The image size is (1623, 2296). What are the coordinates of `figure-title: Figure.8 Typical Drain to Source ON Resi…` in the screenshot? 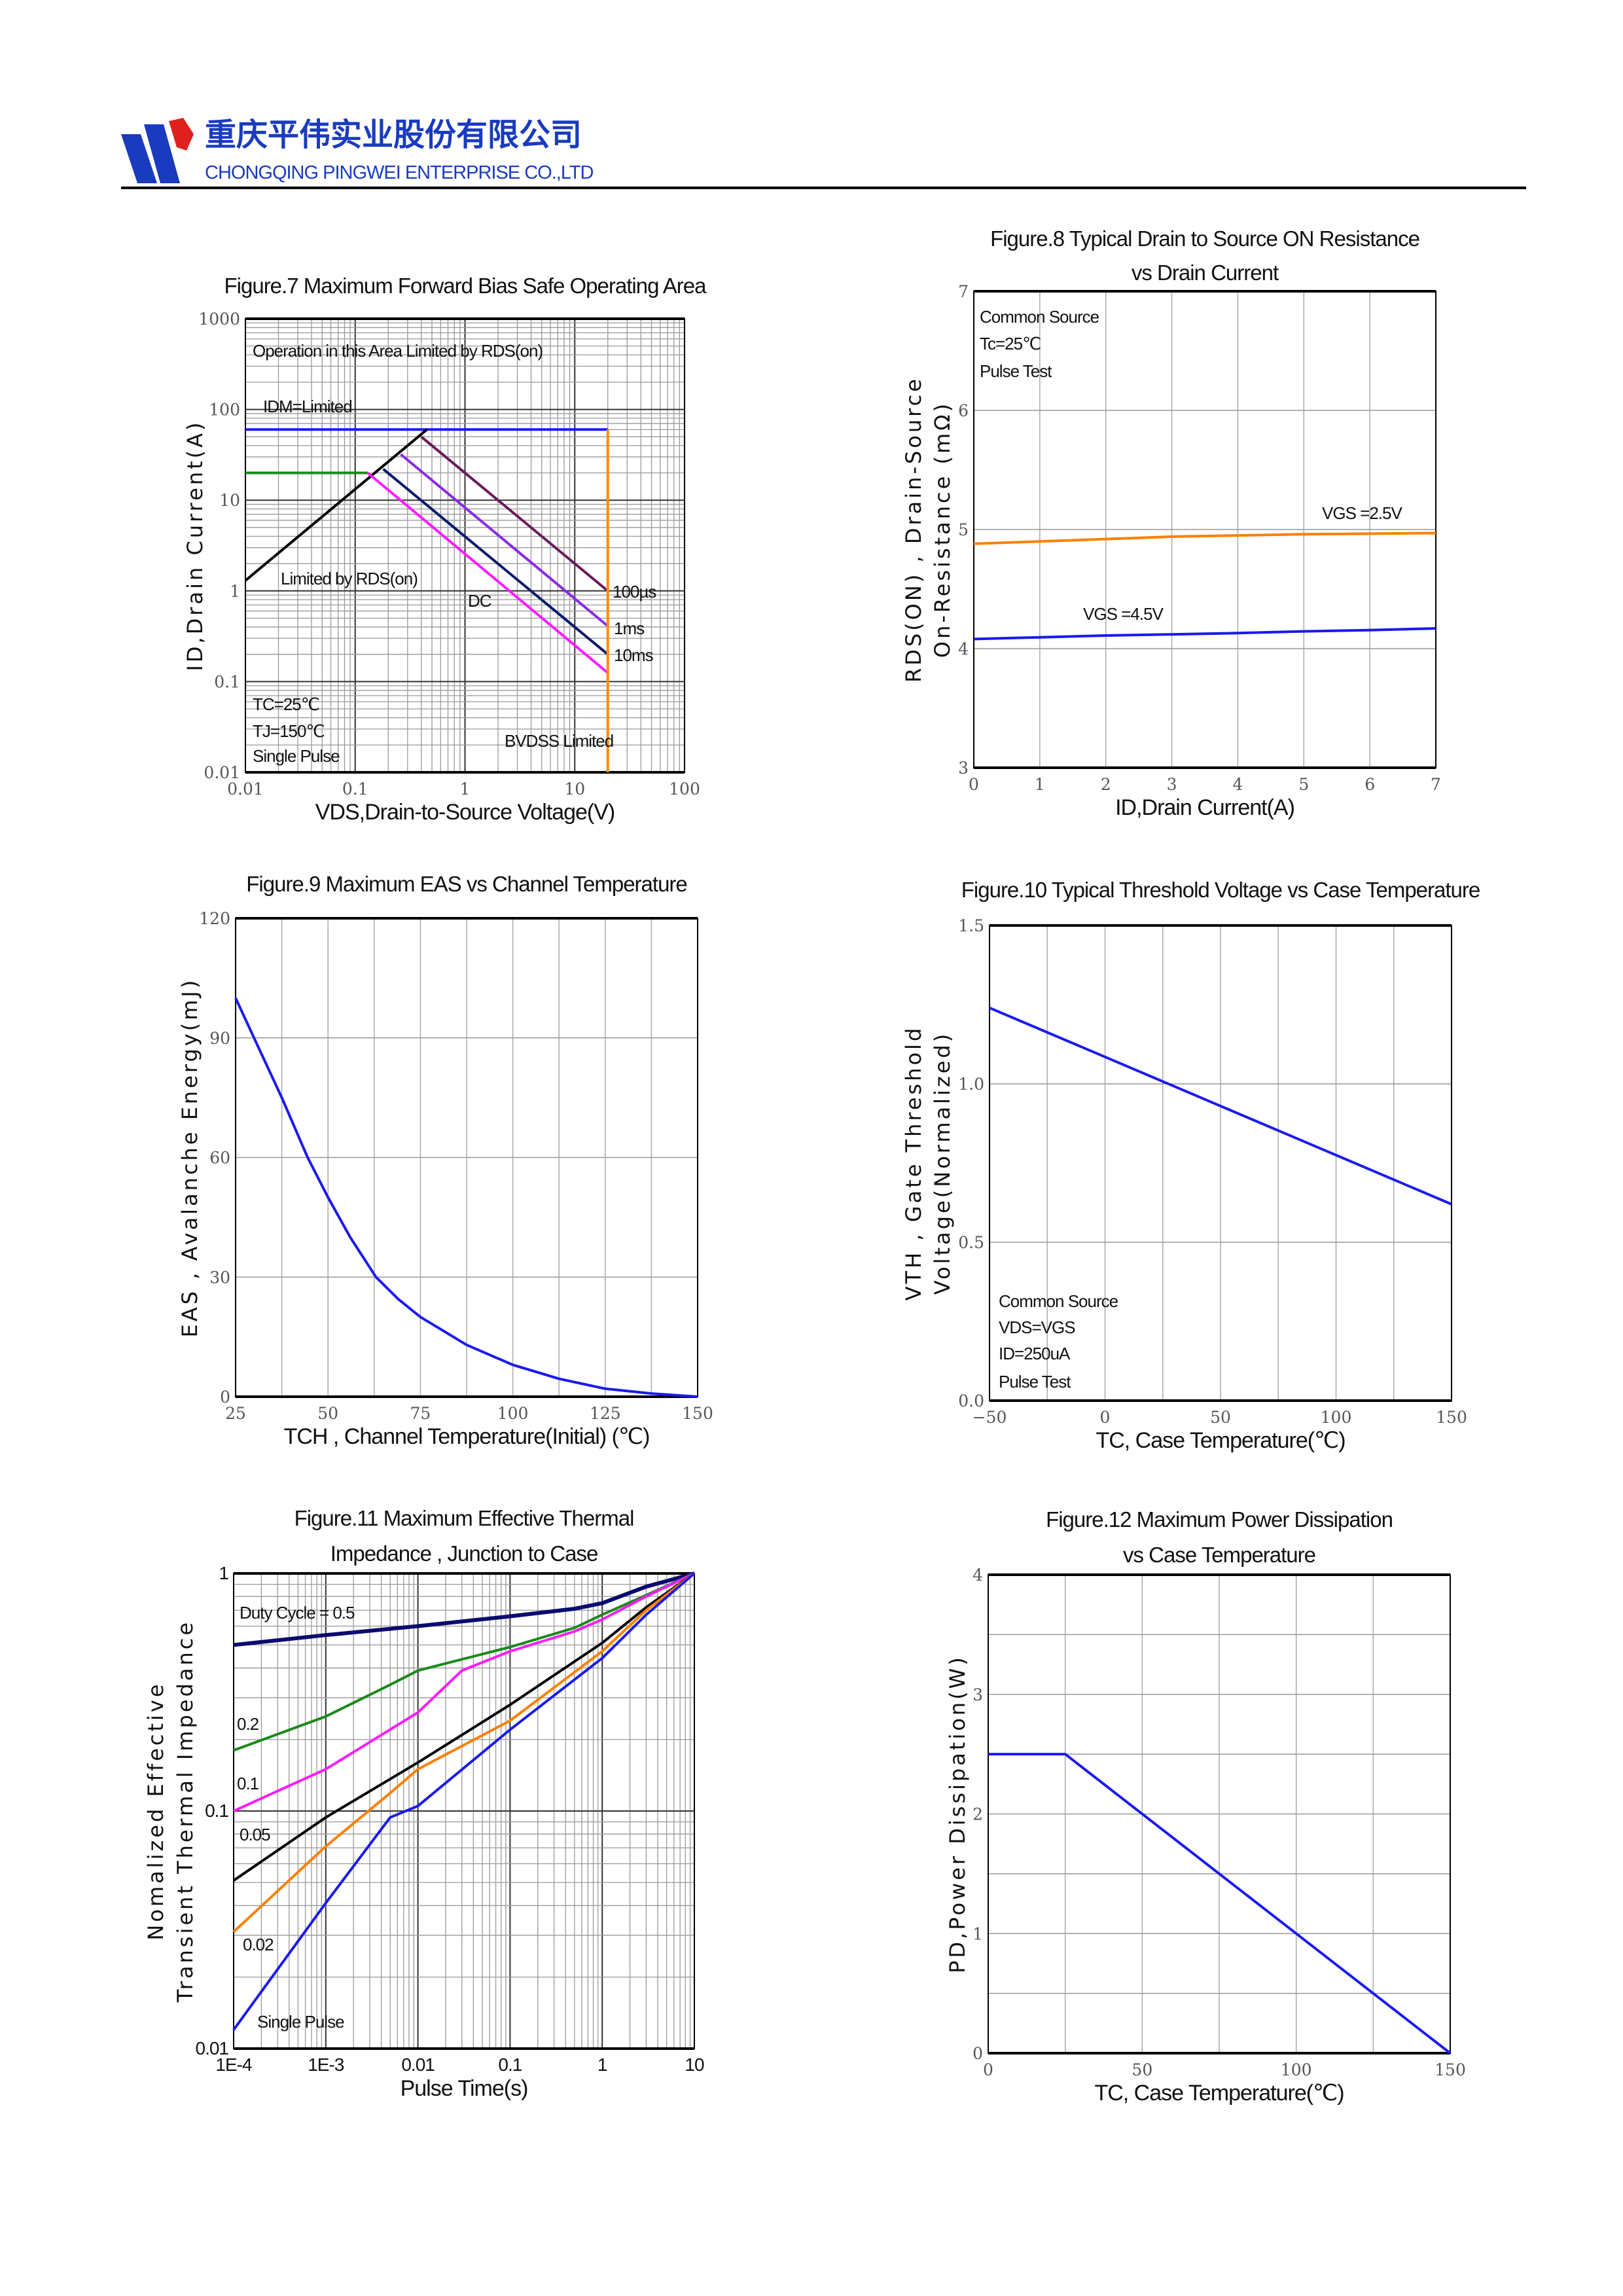 It's located at (1205, 238).